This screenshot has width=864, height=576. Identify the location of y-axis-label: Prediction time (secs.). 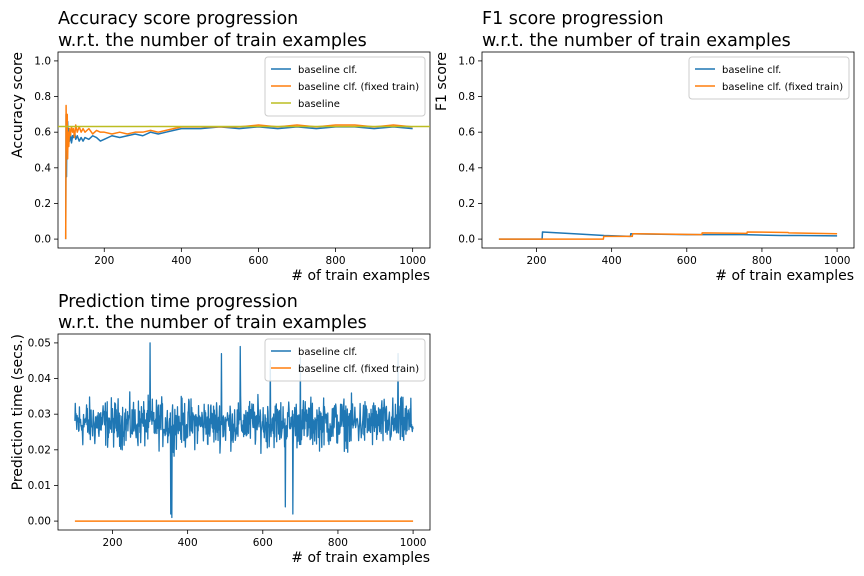
(18, 412).